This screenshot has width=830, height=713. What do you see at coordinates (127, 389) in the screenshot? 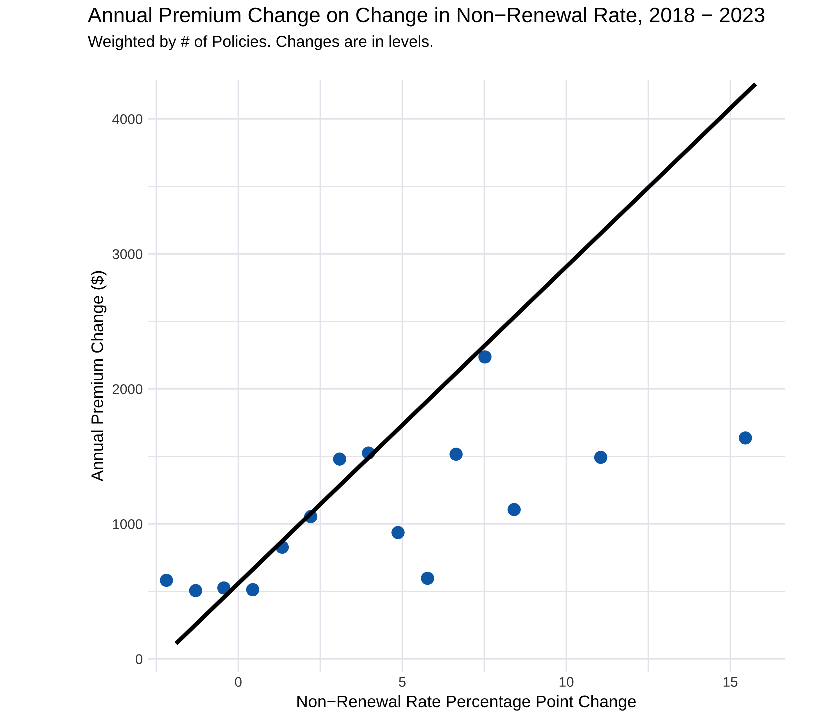
I see `y-tick-label: 2000` at bounding box center [127, 389].